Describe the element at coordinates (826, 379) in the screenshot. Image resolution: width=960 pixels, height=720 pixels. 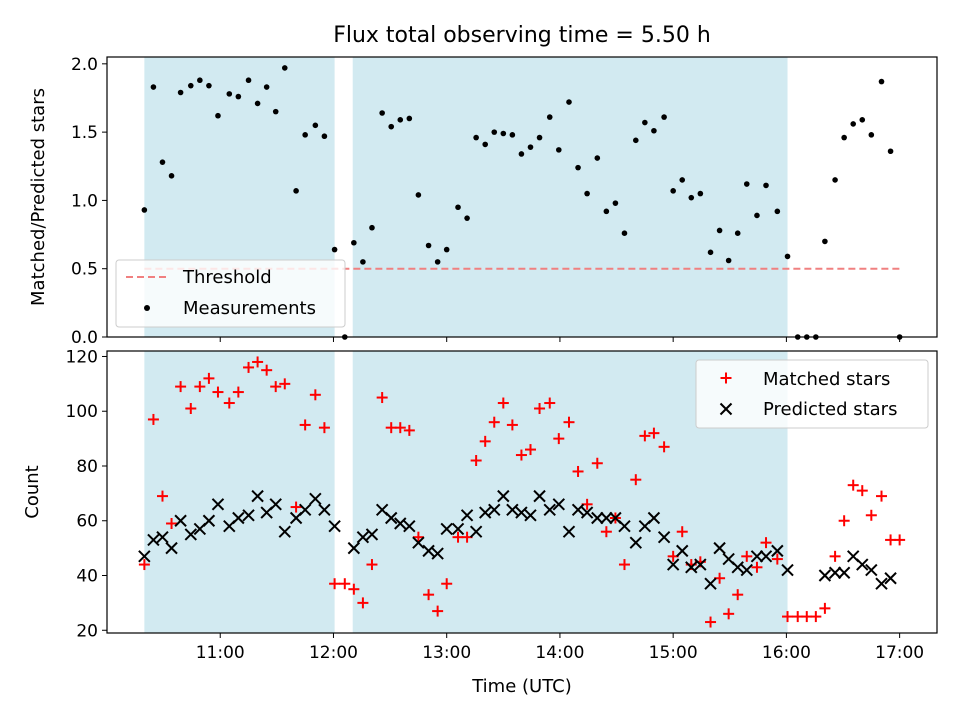
I see `legend-matched-label: Matched stars` at that location.